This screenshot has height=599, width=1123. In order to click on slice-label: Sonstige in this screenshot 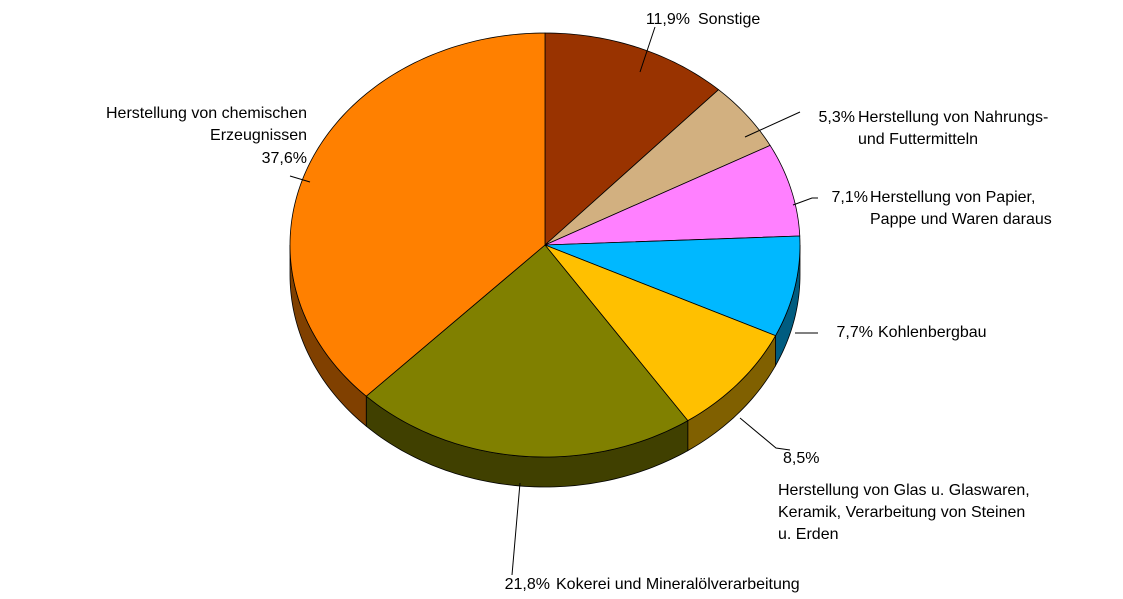, I will do `click(729, 19)`.